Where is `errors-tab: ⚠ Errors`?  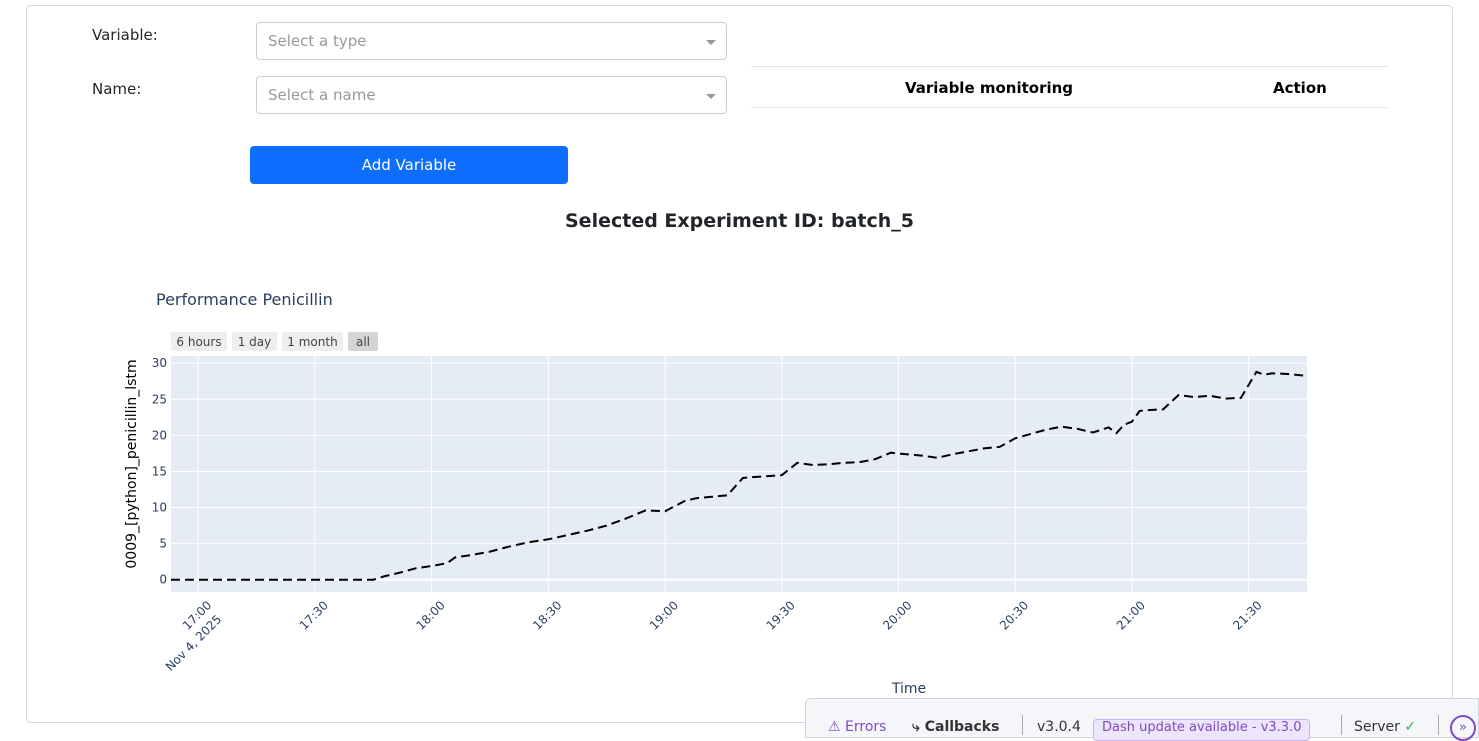 errors-tab: ⚠ Errors is located at coordinates (857, 727).